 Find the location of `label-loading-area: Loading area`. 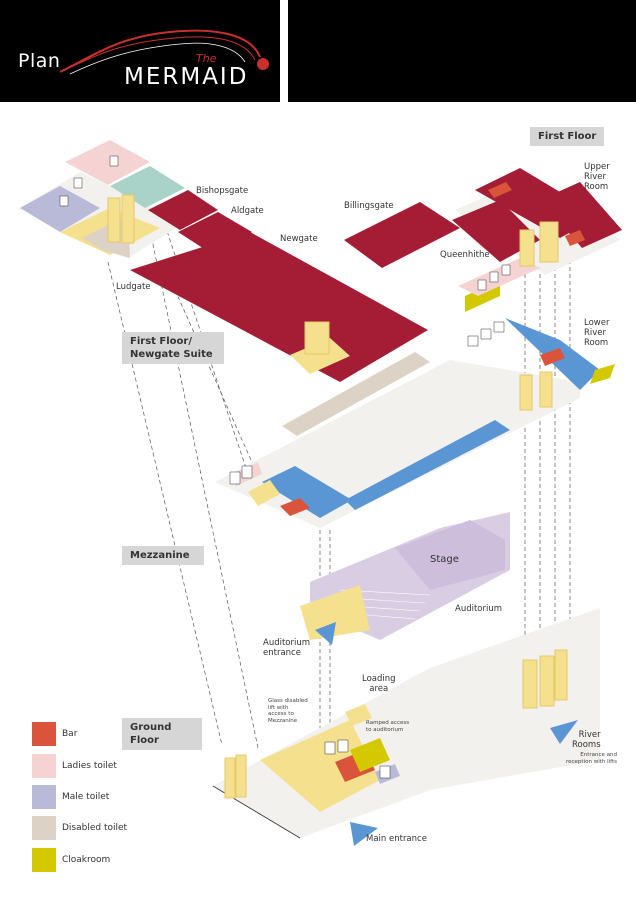

label-loading-area: Loading area is located at coordinates (379, 684).